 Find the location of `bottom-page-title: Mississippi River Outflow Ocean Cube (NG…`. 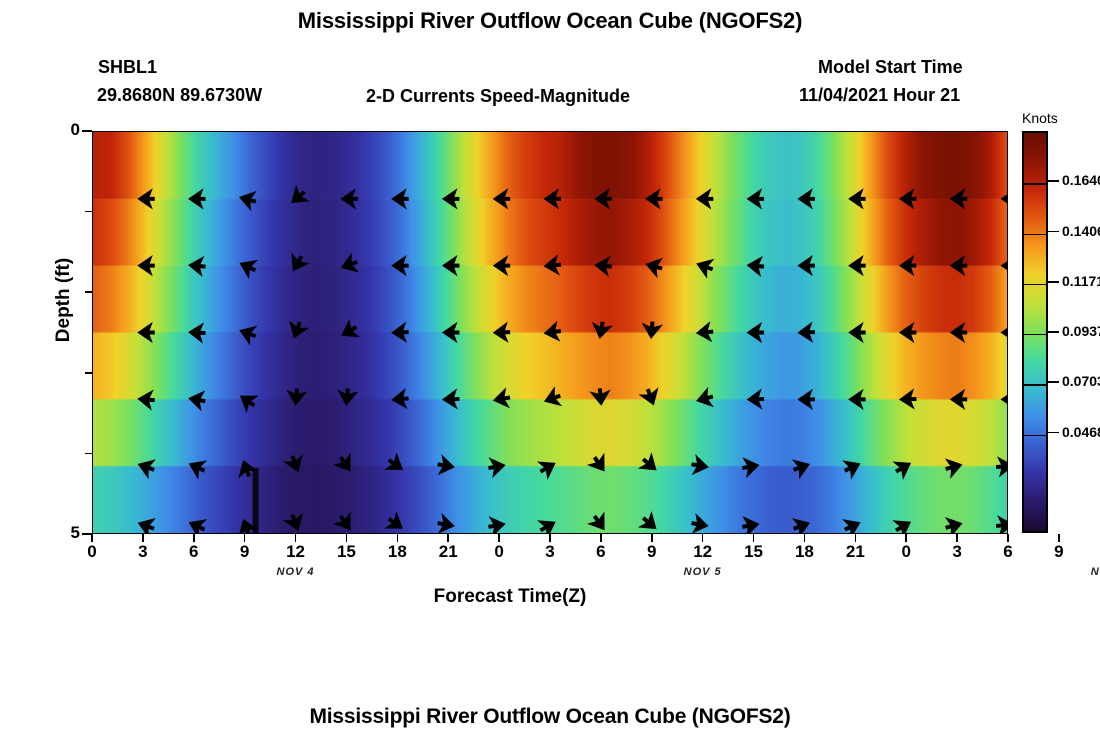

bottom-page-title: Mississippi River Outflow Ocean Cube (NG… is located at coordinates (550, 716).